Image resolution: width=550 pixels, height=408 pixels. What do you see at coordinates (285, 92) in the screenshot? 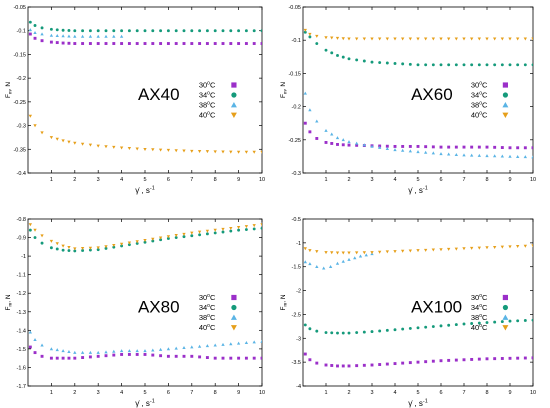
I see `y-axis-title-sub: m` at bounding box center [285, 92].